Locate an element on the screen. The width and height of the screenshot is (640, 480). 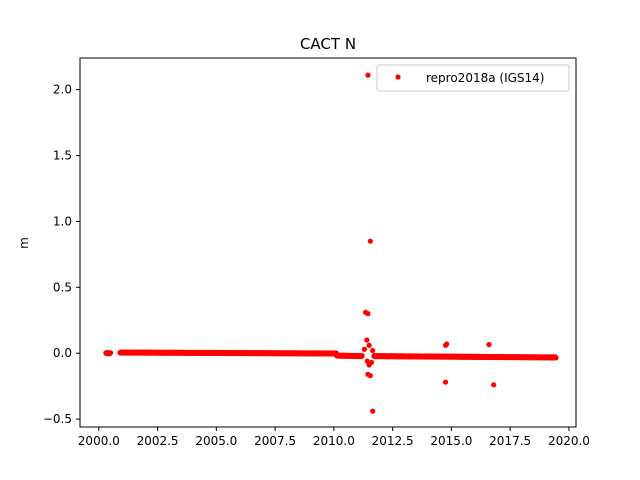
y-tick-label: 0.0 is located at coordinates (62, 353).